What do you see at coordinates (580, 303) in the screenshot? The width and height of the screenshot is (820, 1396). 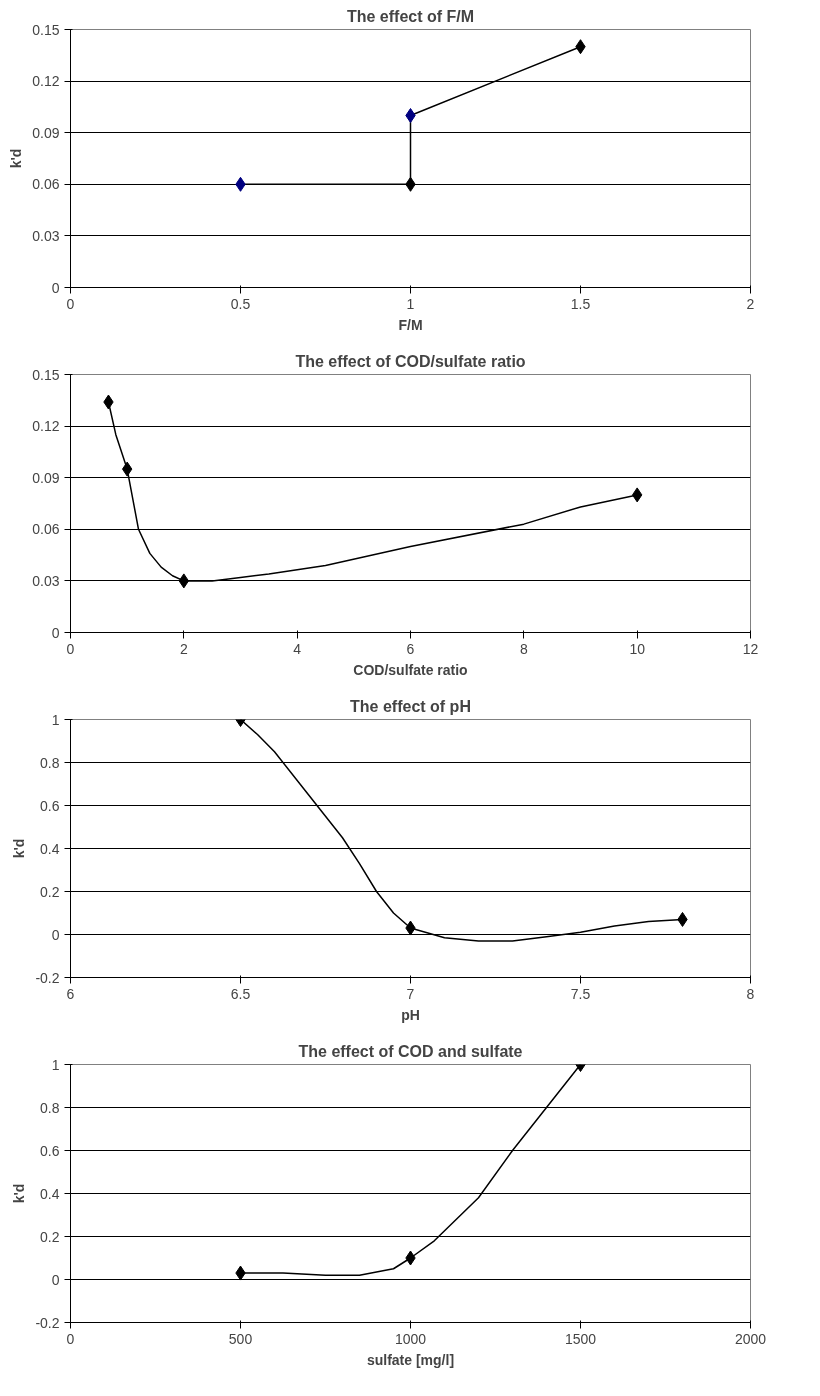 I see `x-tick-label: 1.5` at bounding box center [580, 303].